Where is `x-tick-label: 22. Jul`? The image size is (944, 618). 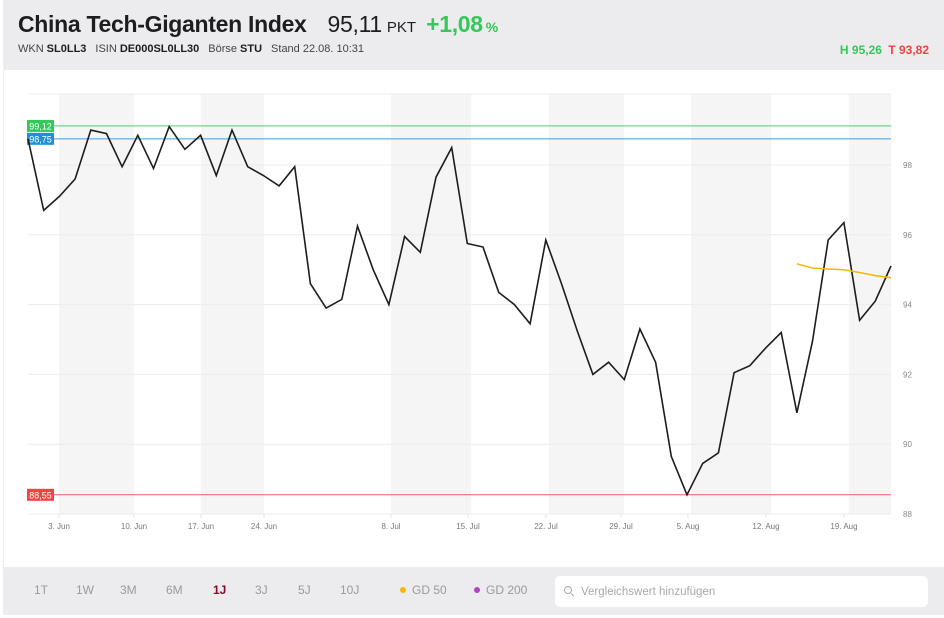
x-tick-label: 22. Jul is located at coordinates (546, 526).